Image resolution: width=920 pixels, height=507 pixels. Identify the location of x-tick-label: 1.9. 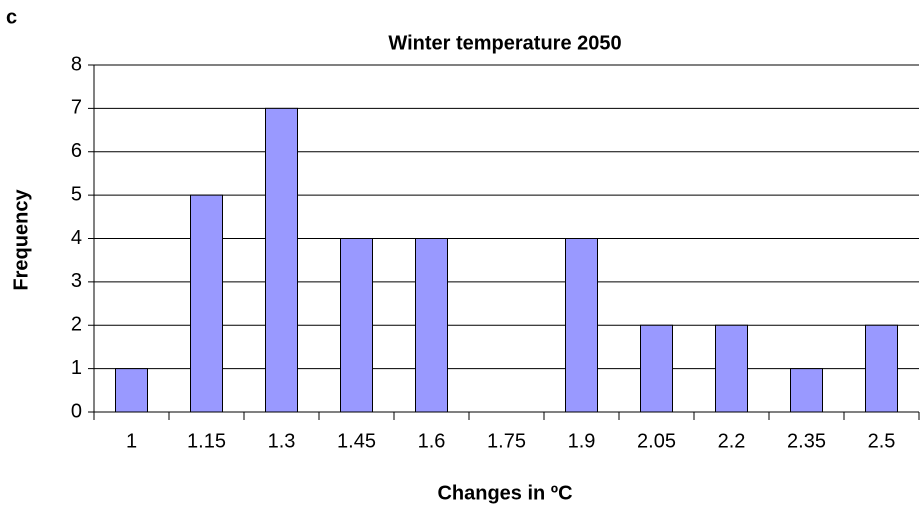
(582, 441).